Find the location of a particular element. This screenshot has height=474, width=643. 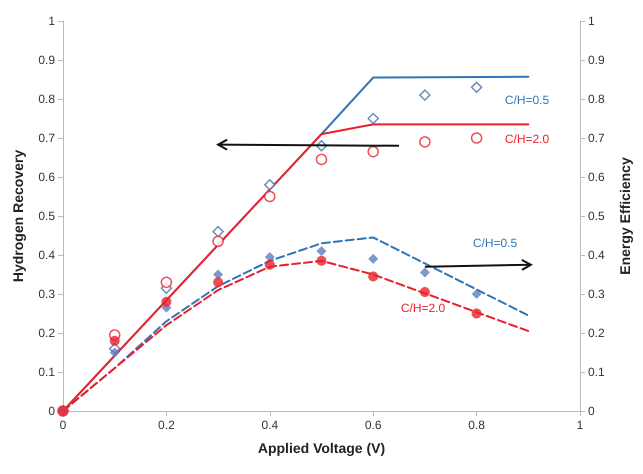

y-tick-label: 0.5 is located at coordinates (47, 216).